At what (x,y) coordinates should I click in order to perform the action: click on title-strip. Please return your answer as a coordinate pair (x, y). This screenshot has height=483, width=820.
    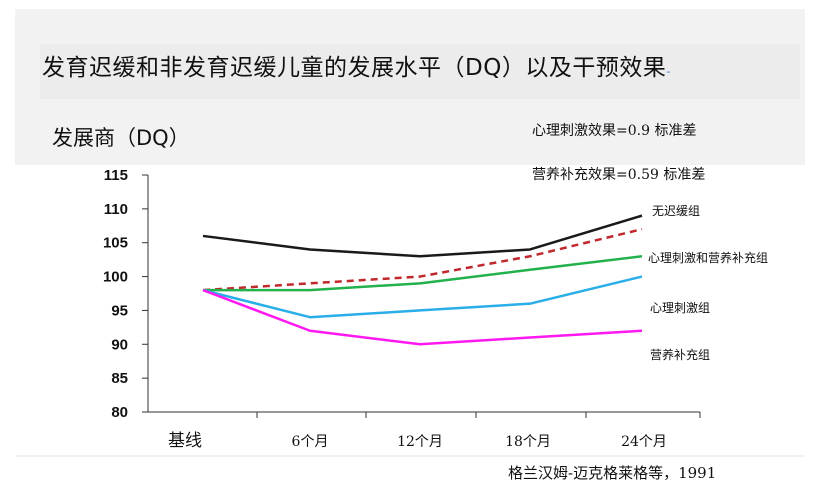
    Looking at the image, I should click on (420, 71).